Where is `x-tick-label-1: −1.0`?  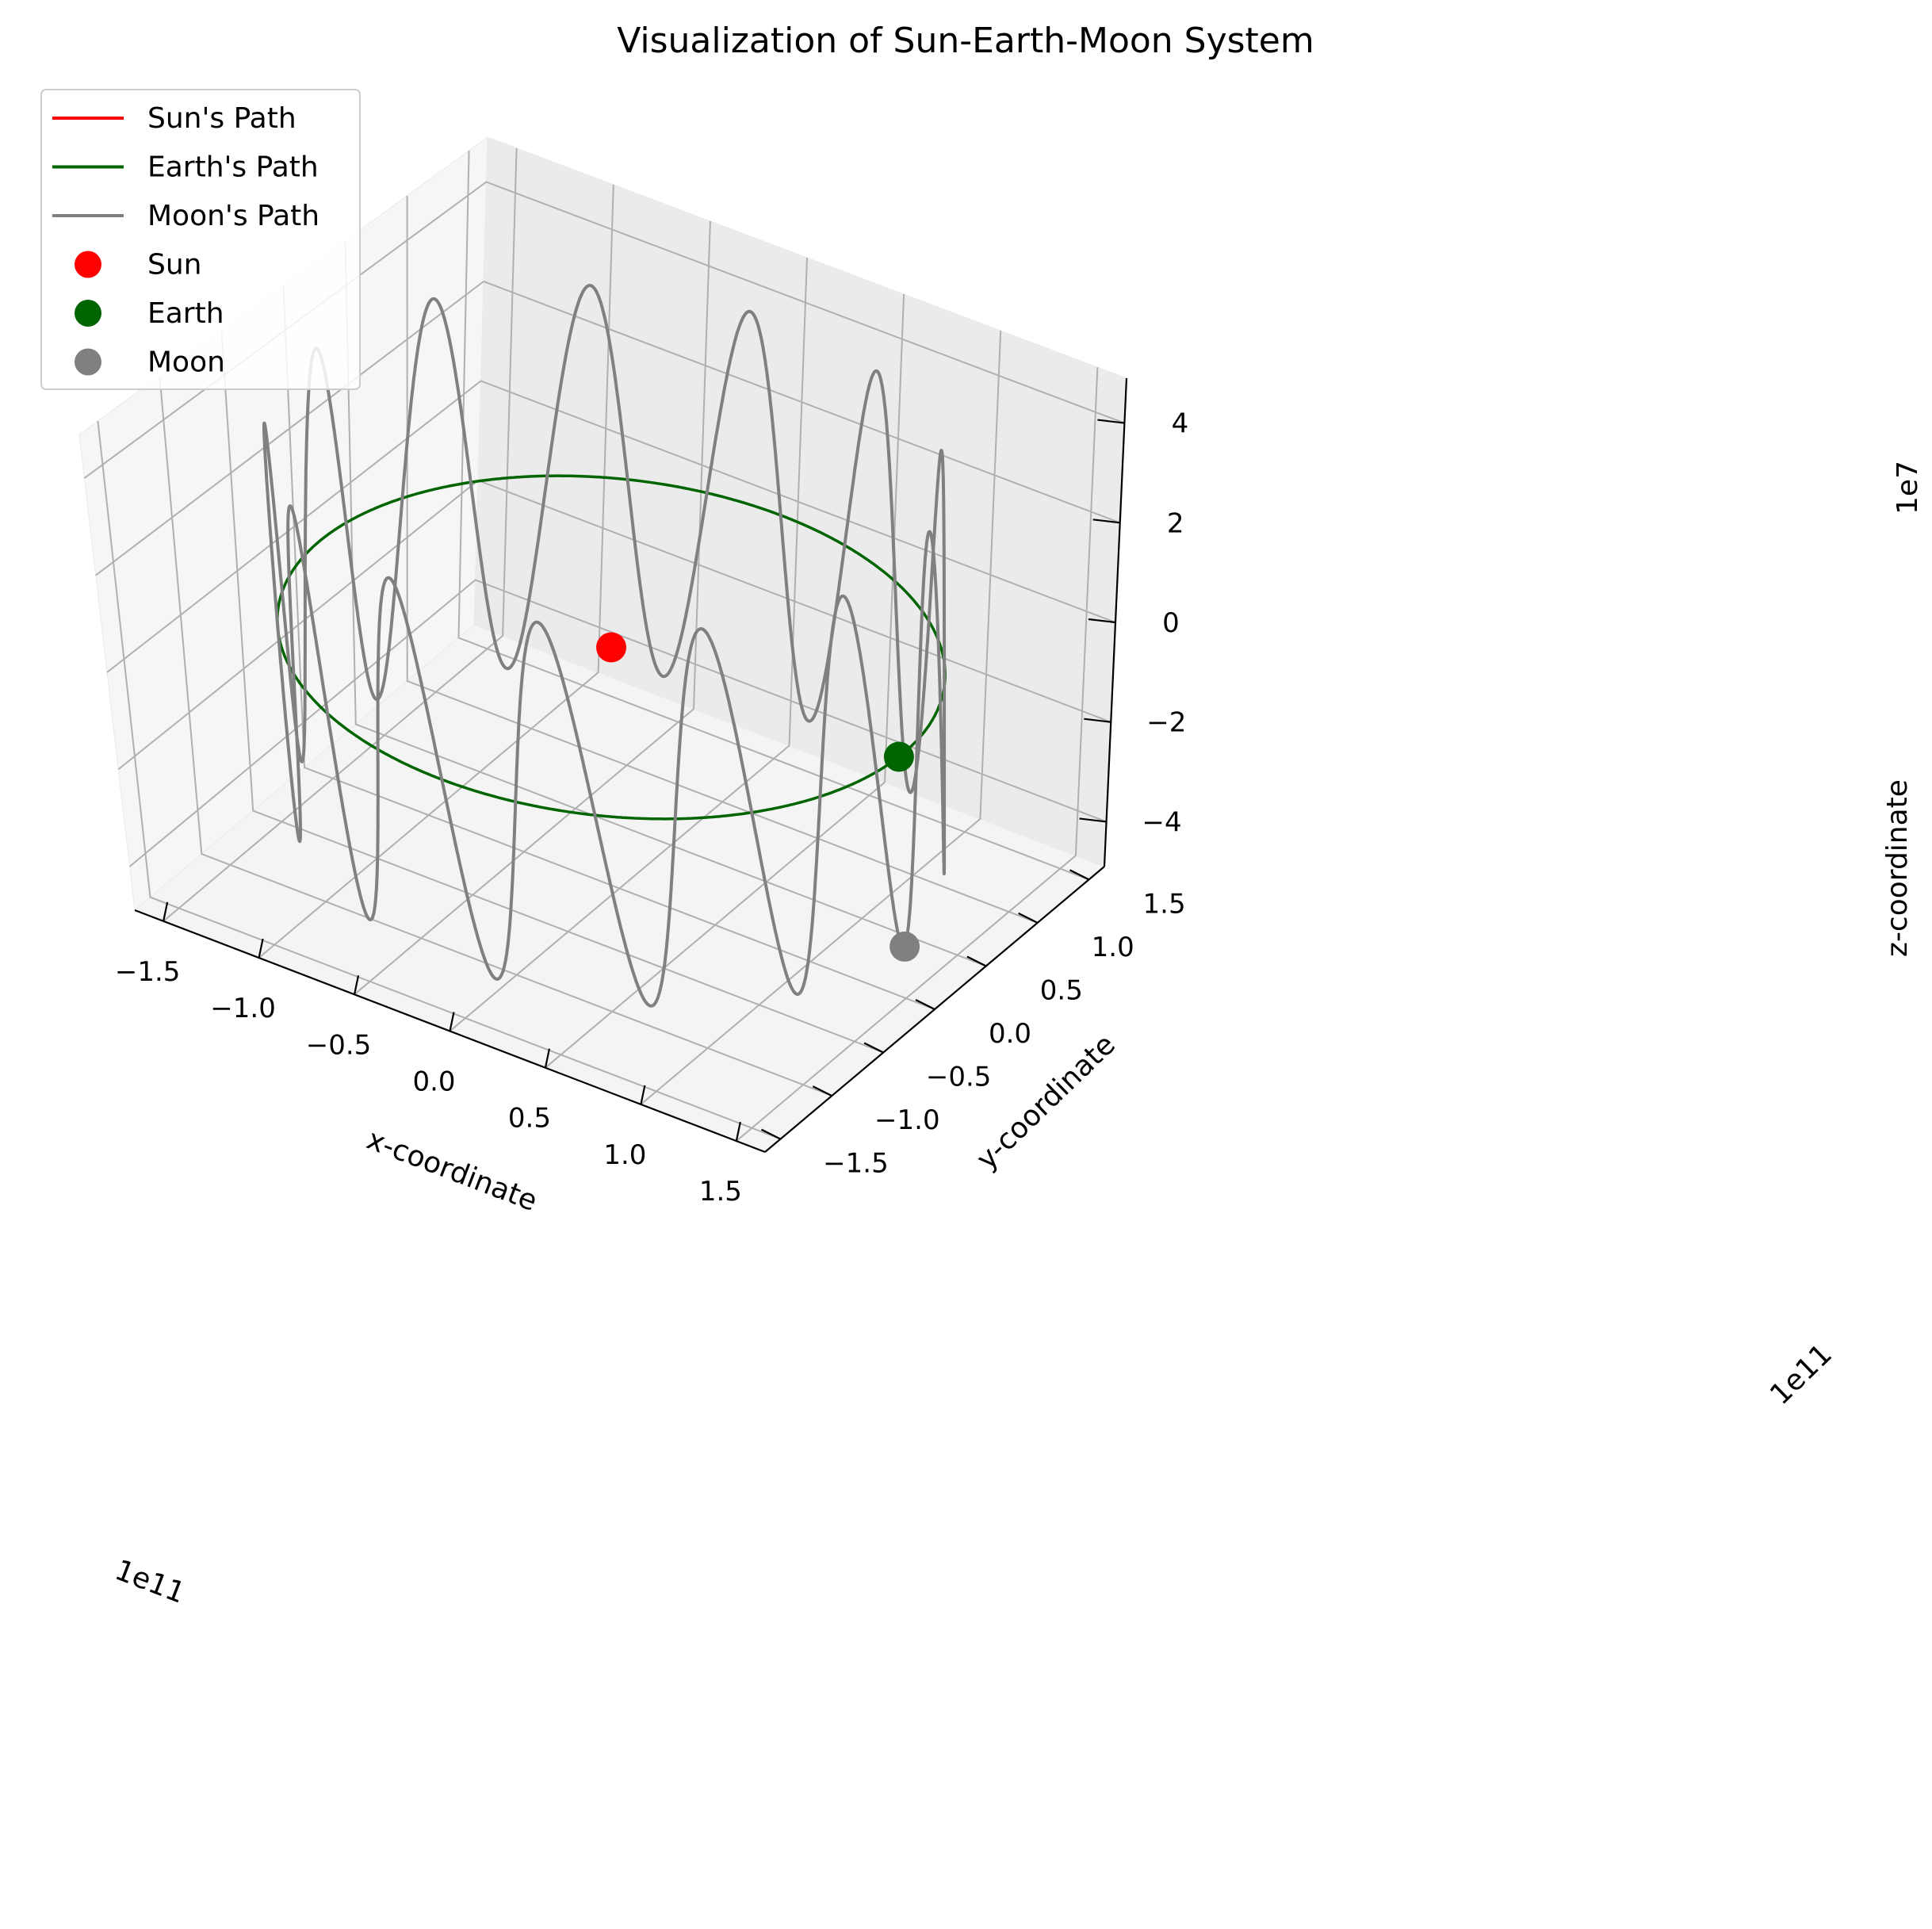
x-tick-label-1: −1.0 is located at coordinates (243, 1008).